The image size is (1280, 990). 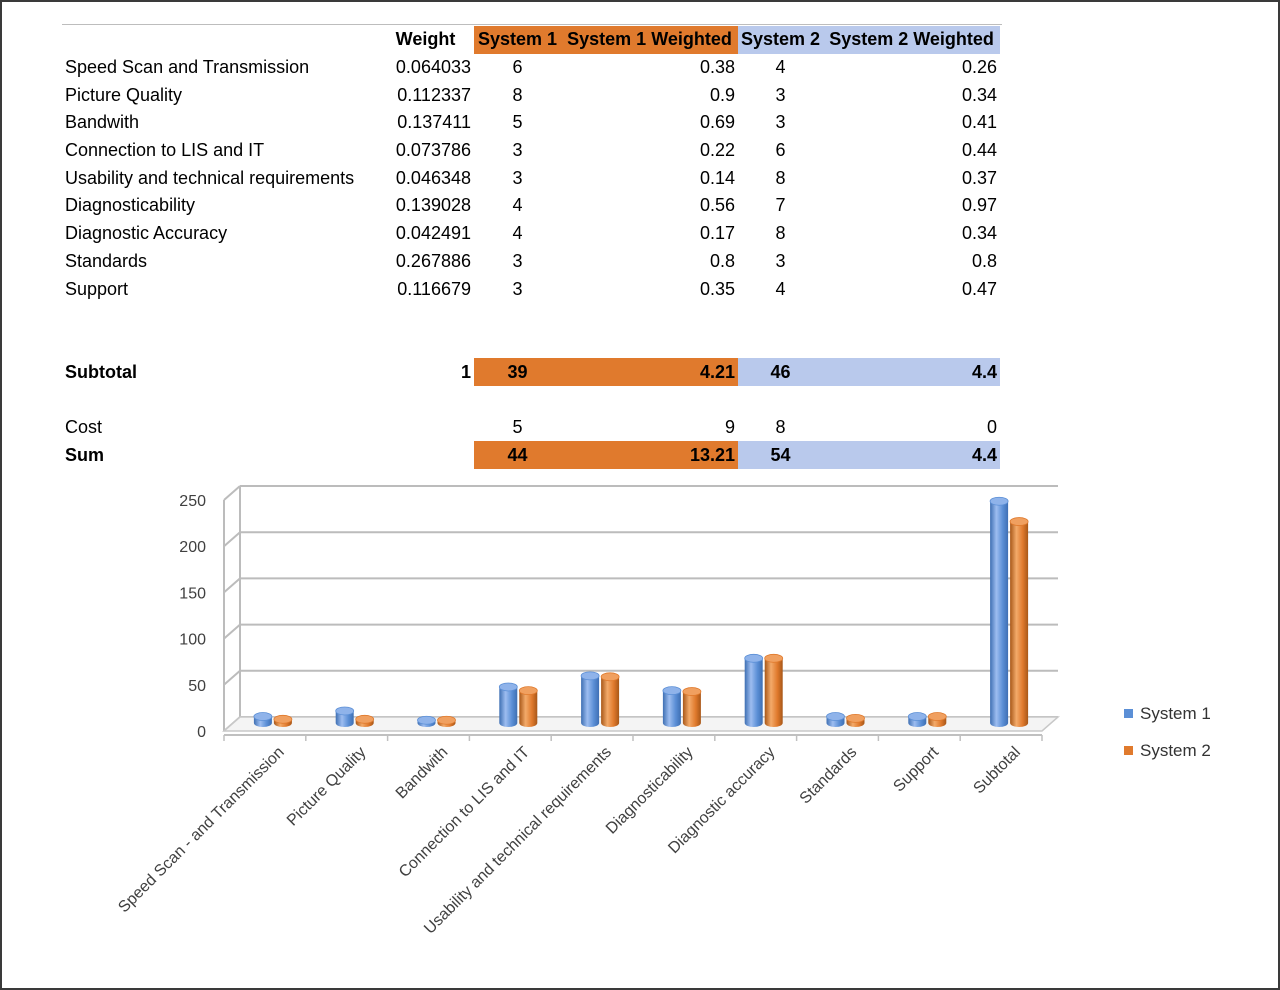 What do you see at coordinates (980, 122) in the screenshot?
I see `row-system2-weighted: 0.41` at bounding box center [980, 122].